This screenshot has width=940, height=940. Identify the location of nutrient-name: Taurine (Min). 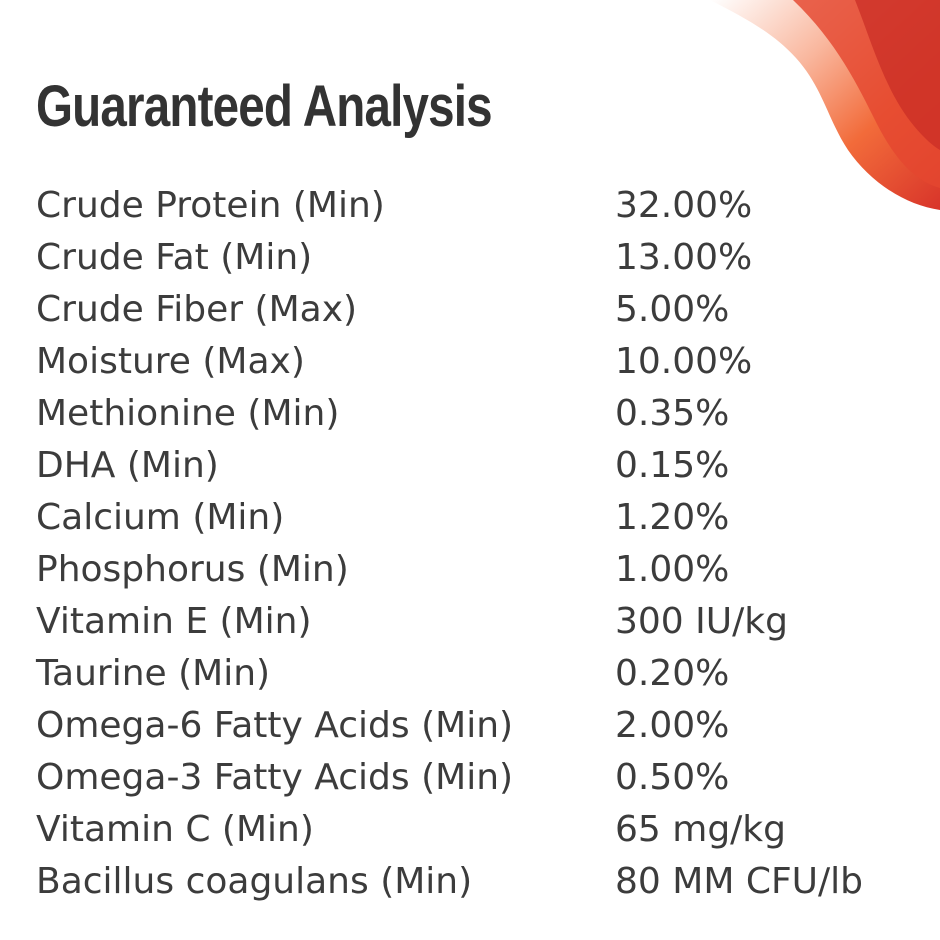
(153, 673).